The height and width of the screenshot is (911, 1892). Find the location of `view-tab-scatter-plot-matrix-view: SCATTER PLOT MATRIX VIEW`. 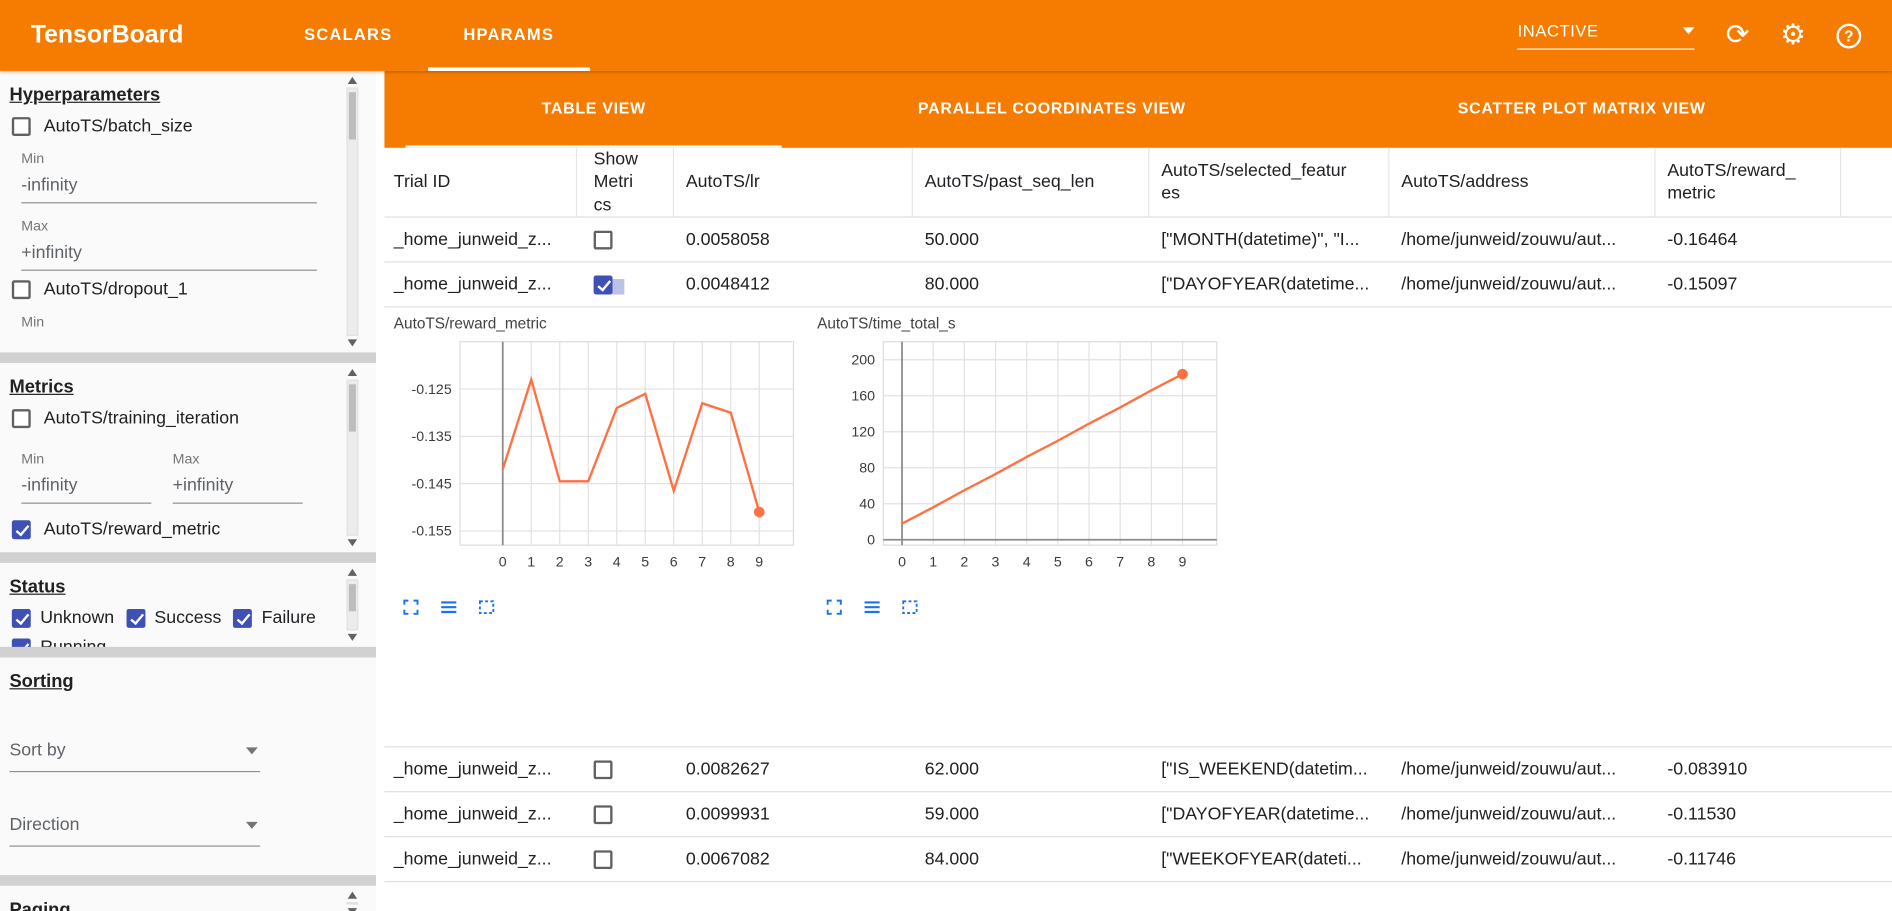

view-tab-scatter-plot-matrix-view: SCATTER PLOT MATRIX VIEW is located at coordinates (1581, 108).